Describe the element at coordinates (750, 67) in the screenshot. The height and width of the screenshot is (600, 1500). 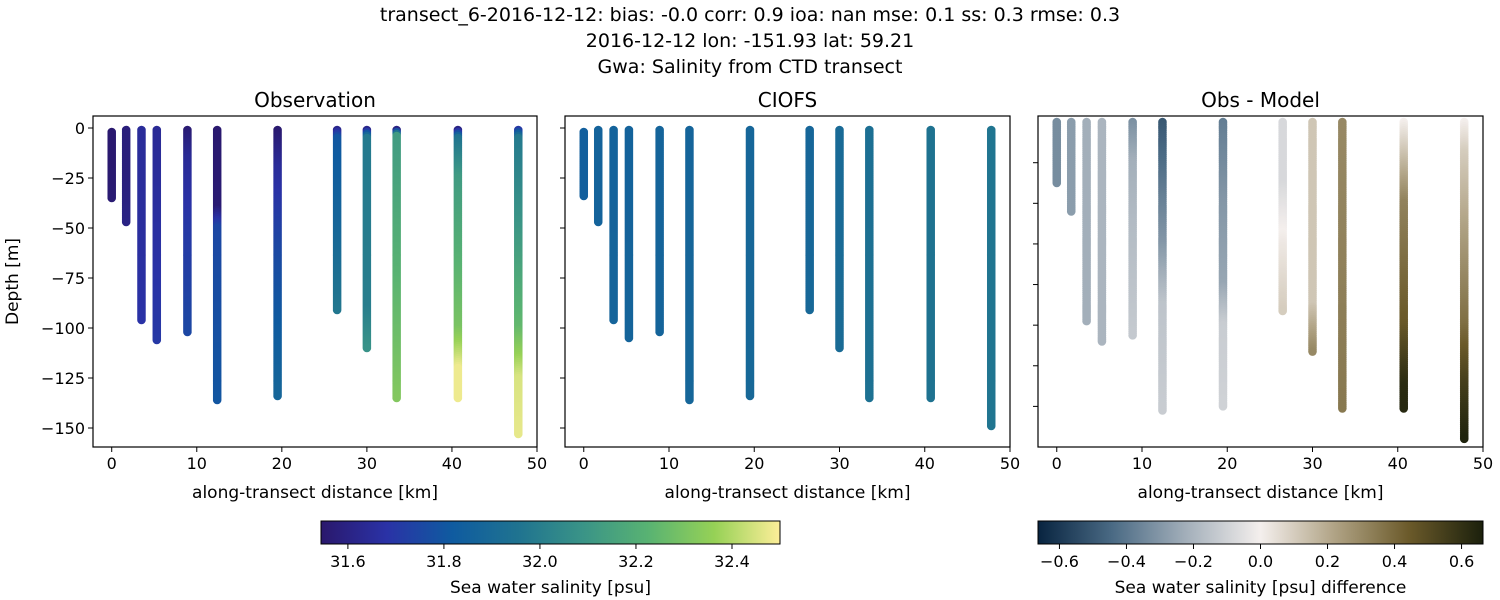
I see `title-line-dataset: Gwa: Salinity from CTD transect` at that location.